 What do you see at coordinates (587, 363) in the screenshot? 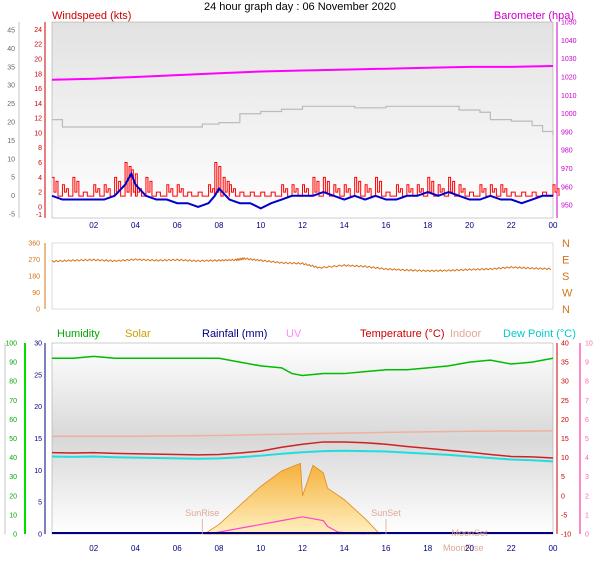
I see `uv-tick-label: 9` at bounding box center [587, 363].